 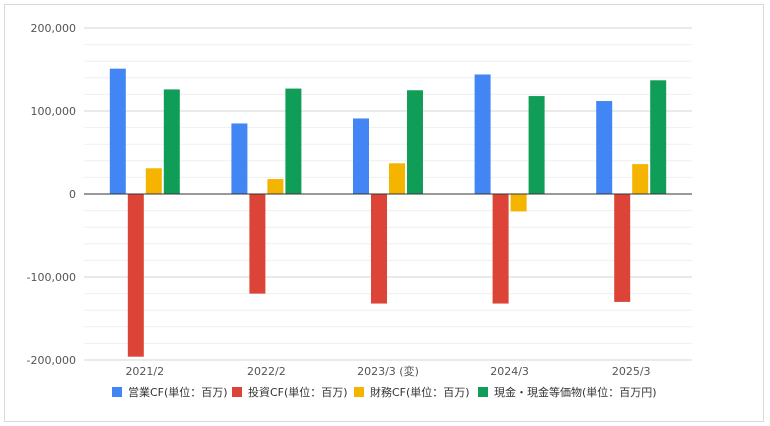 I want to click on y-tick-label: 200,000, so click(x=54, y=28).